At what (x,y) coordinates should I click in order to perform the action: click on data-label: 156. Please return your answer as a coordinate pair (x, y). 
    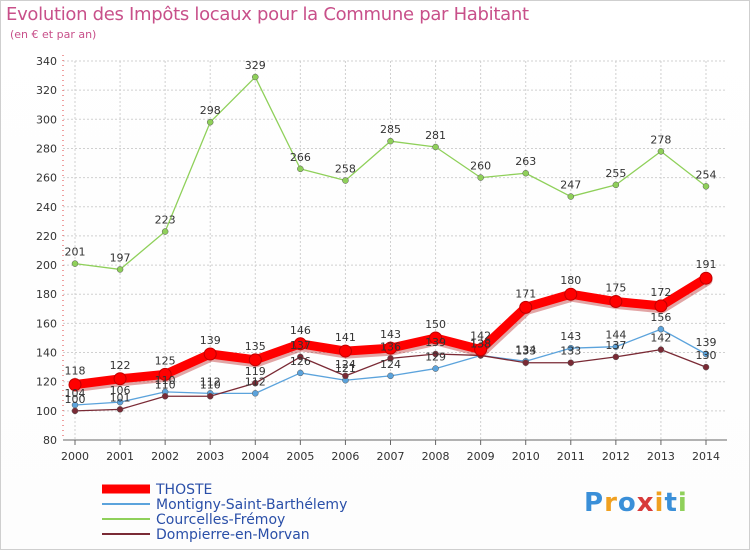
    Looking at the image, I should click on (660, 317).